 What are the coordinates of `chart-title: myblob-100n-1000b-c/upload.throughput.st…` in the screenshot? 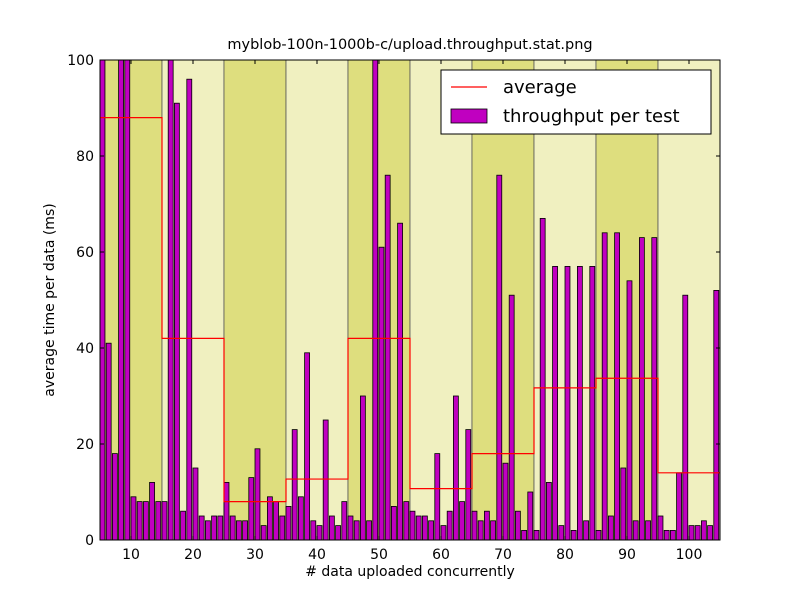 It's located at (409, 45).